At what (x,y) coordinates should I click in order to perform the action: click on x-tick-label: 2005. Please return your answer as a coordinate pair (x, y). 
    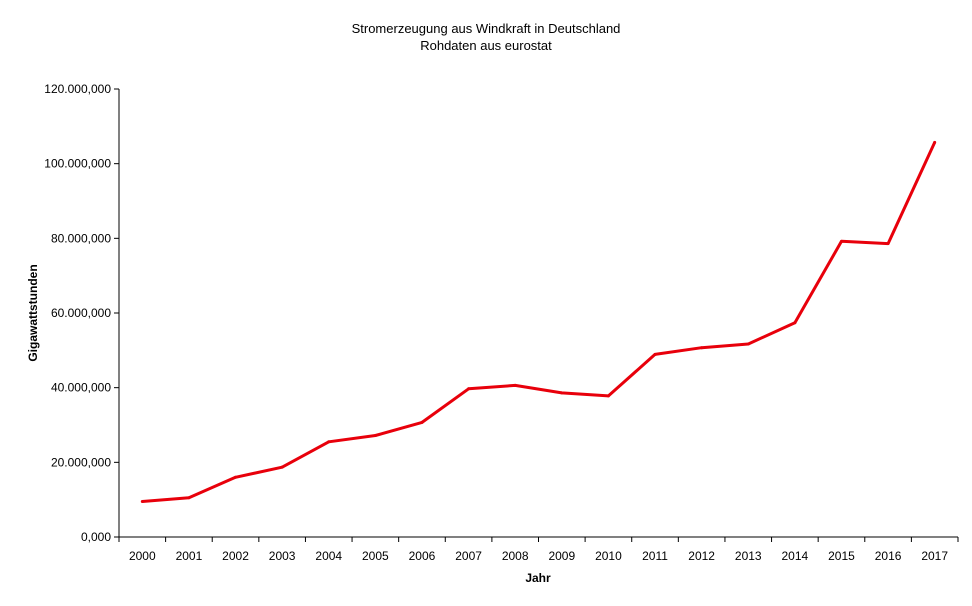
    Looking at the image, I should click on (375, 556).